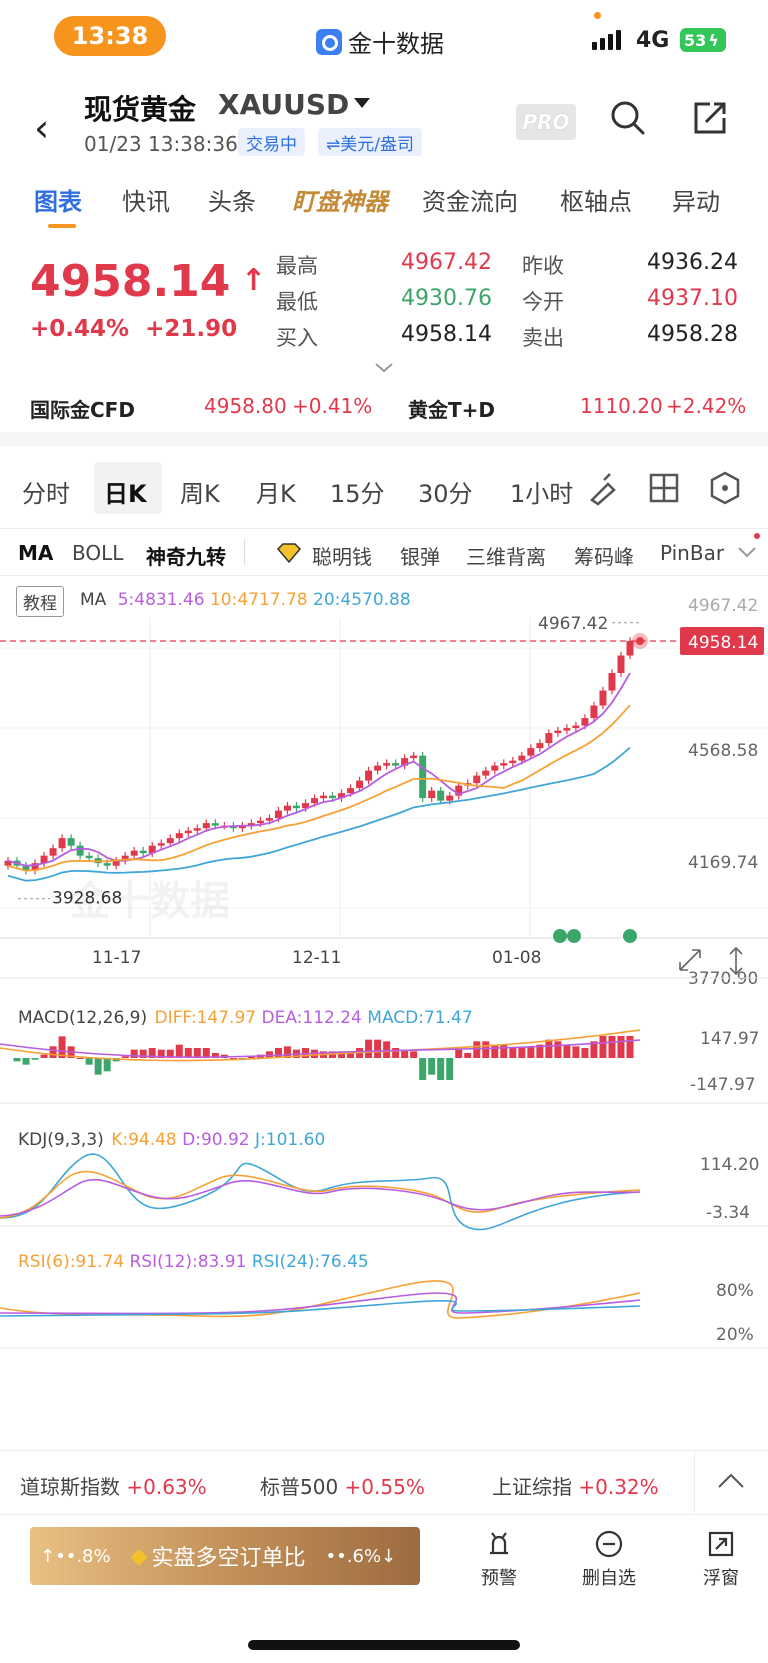  I want to click on high-label: 最高, so click(297, 266).